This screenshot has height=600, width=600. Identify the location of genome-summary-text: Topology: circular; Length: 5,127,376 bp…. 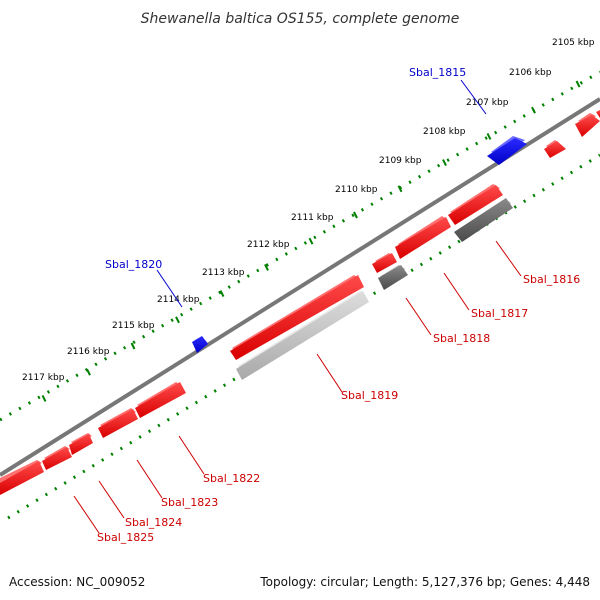
(424, 582).